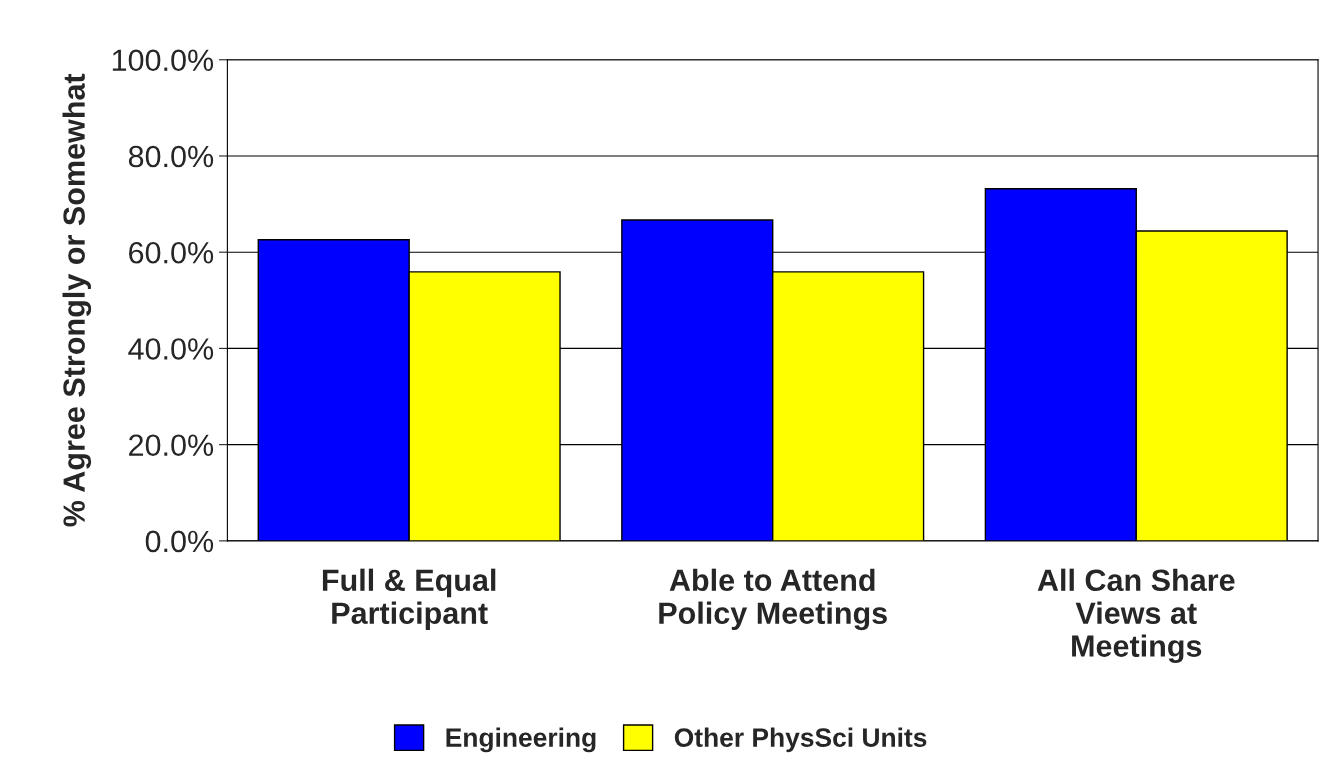 This screenshot has height=776, width=1322. What do you see at coordinates (1136, 616) in the screenshot?
I see `x-tick-label: All Can Share Views at Meetings` at bounding box center [1136, 616].